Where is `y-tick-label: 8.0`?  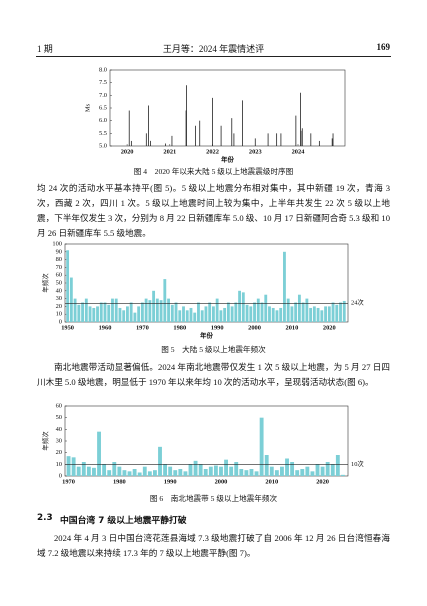 y-tick-label: 8.0 is located at coordinates (103, 69).